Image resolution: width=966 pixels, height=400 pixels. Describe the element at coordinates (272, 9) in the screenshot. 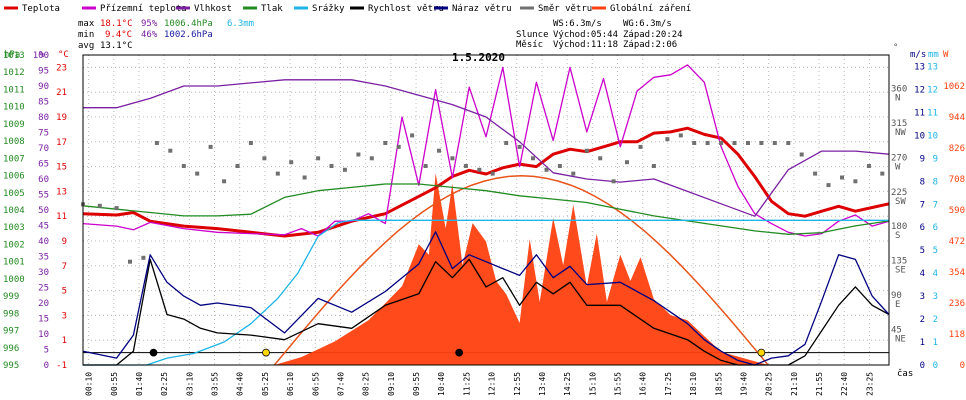

I see `legend-label: Tlak` at that location.